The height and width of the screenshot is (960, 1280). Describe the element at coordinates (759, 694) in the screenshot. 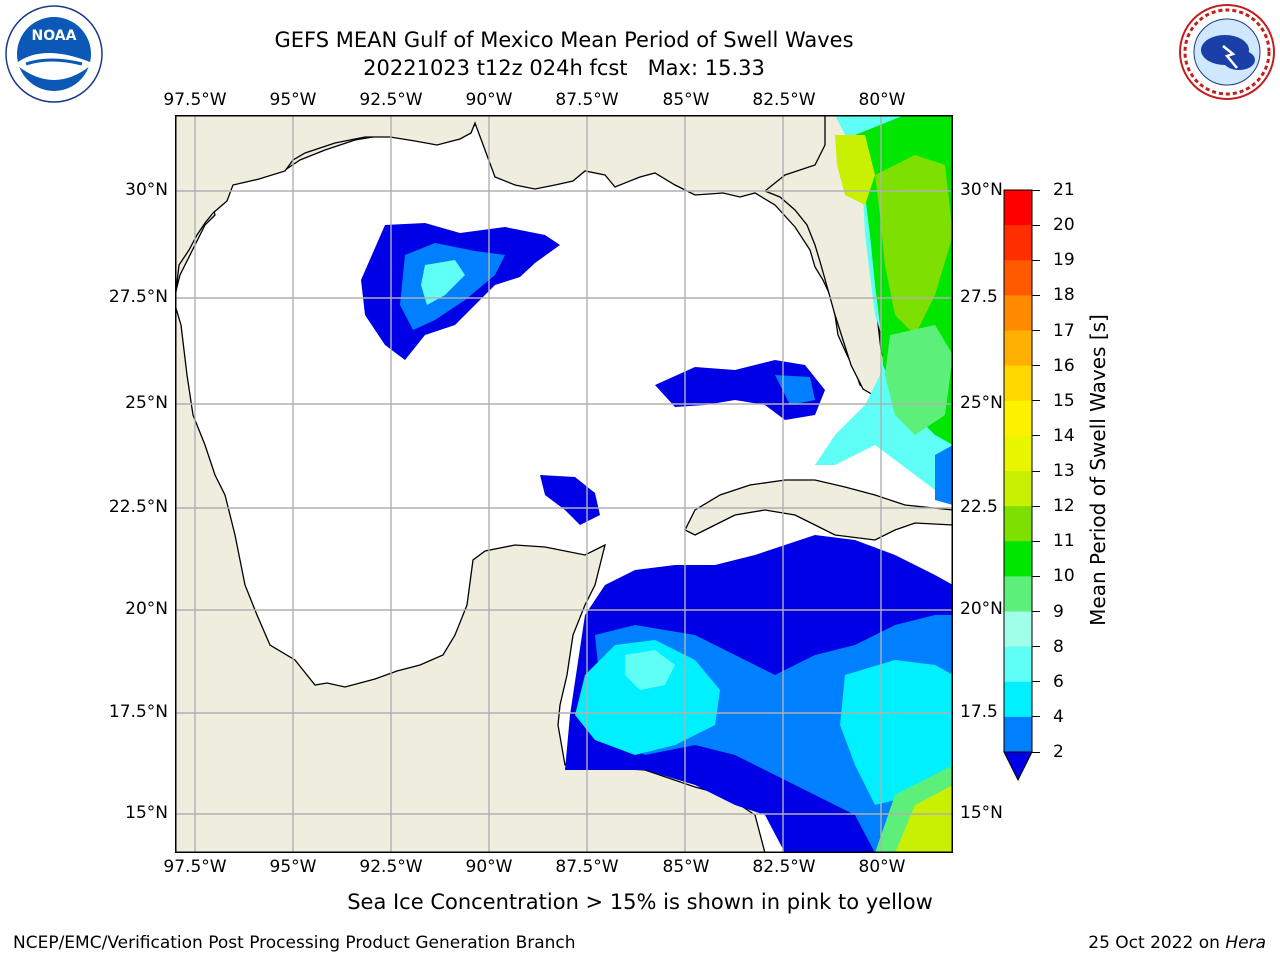

I see `swell-field-caribbean` at that location.